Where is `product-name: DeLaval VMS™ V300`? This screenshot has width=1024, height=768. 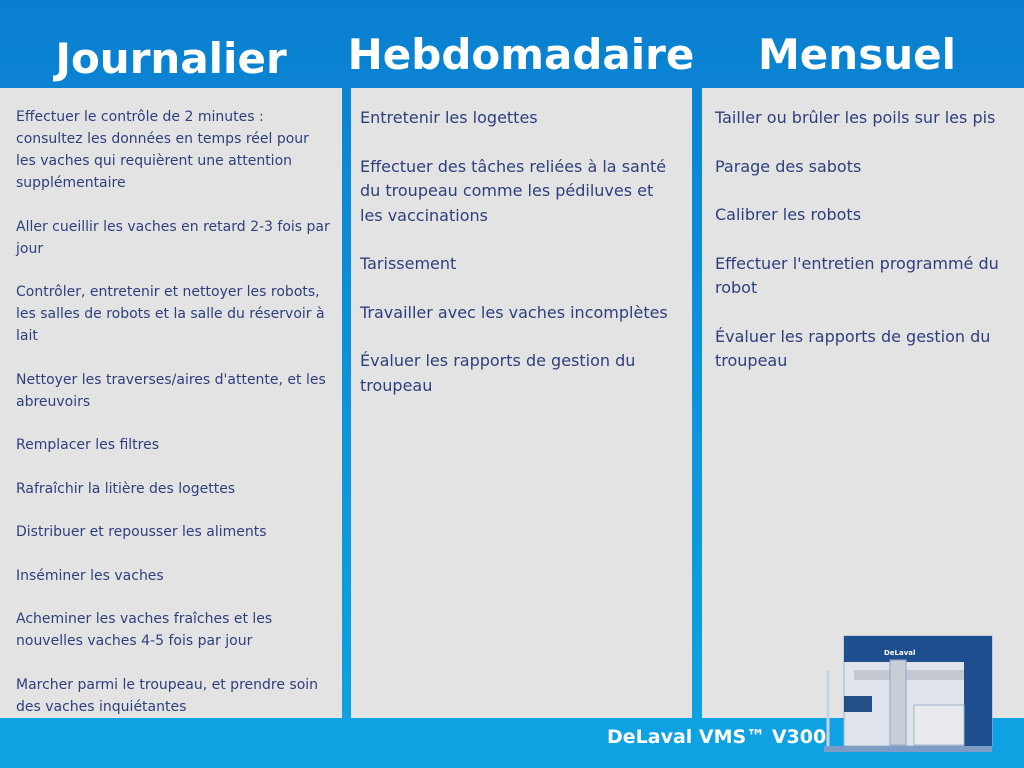
product-name: DeLaval VMS™ V300 is located at coordinates (717, 737).